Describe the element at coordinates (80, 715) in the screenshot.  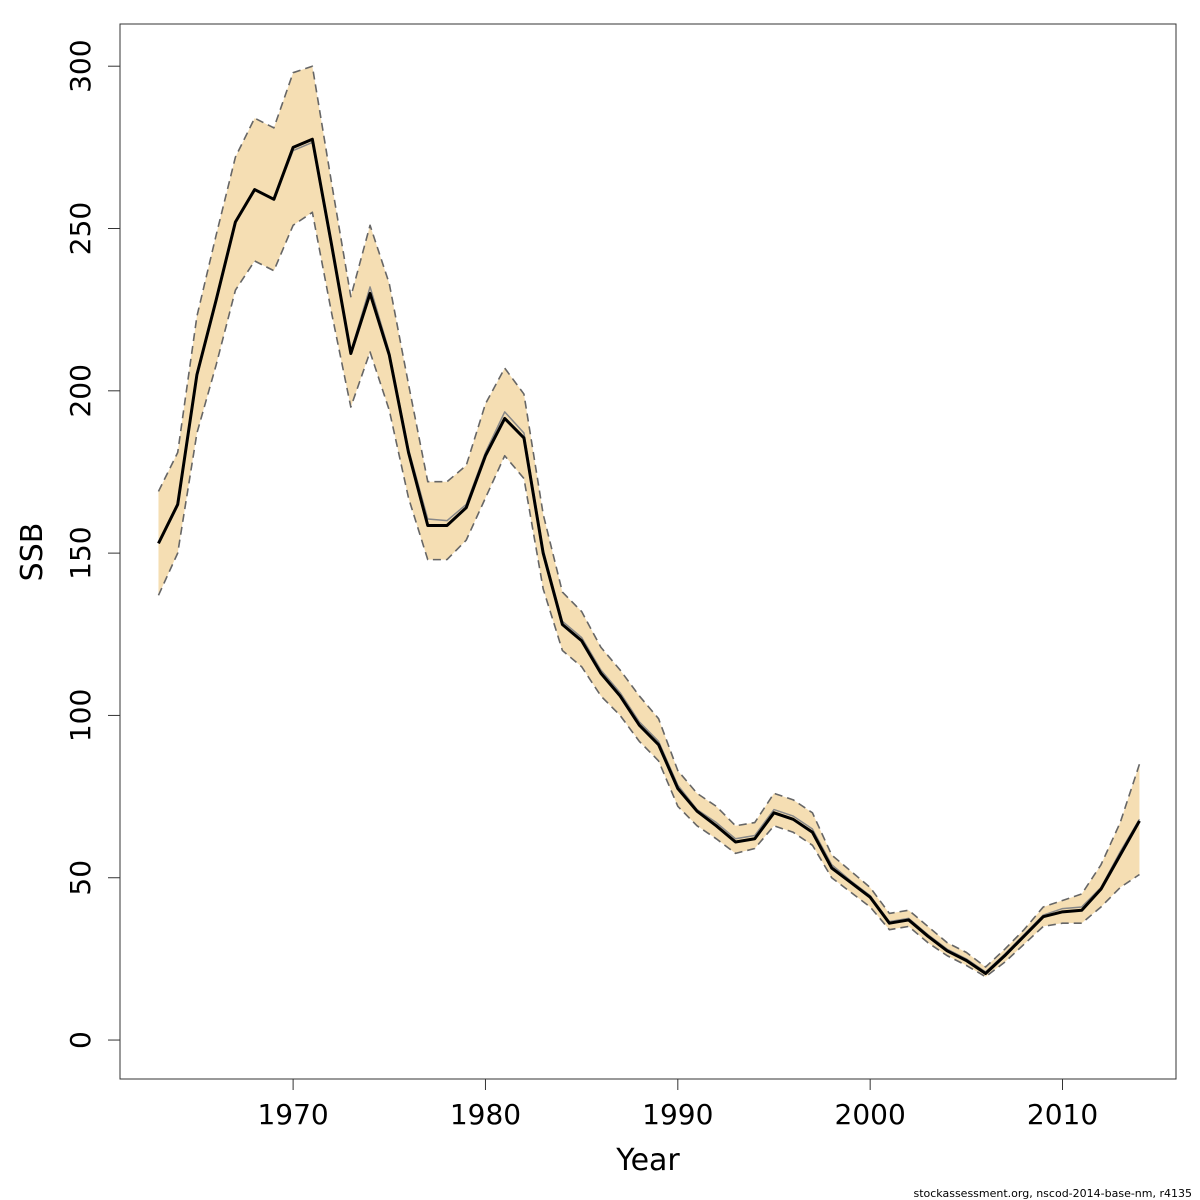
I see `y-tick-label: 100` at that location.